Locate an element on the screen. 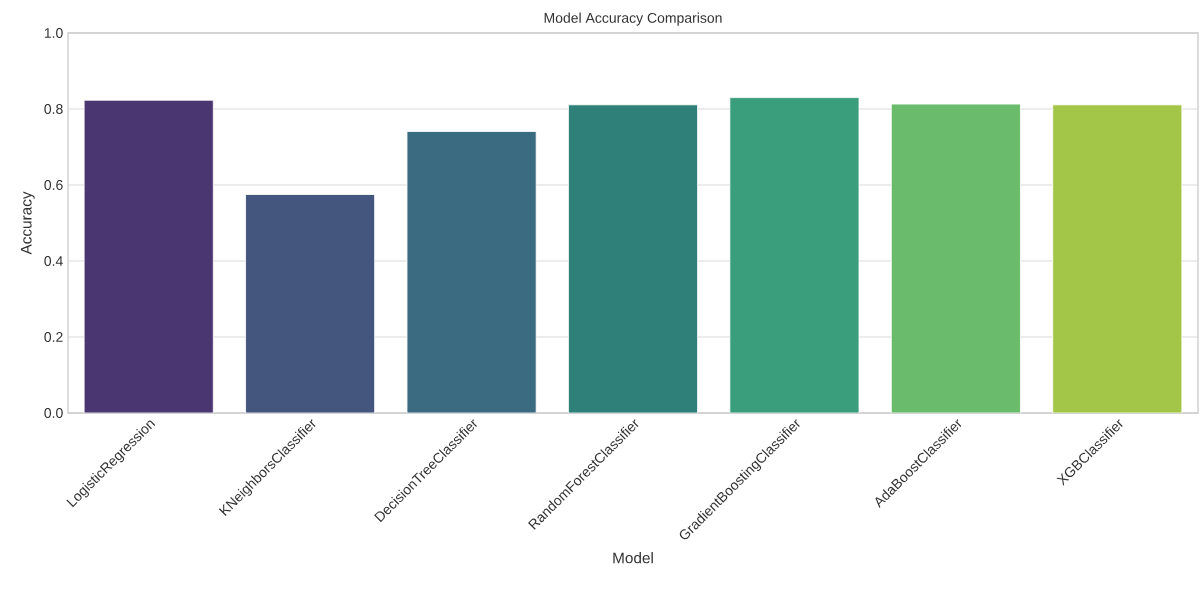 The height and width of the screenshot is (589, 1201). y-tick-label: 1.0 is located at coordinates (53, 33).